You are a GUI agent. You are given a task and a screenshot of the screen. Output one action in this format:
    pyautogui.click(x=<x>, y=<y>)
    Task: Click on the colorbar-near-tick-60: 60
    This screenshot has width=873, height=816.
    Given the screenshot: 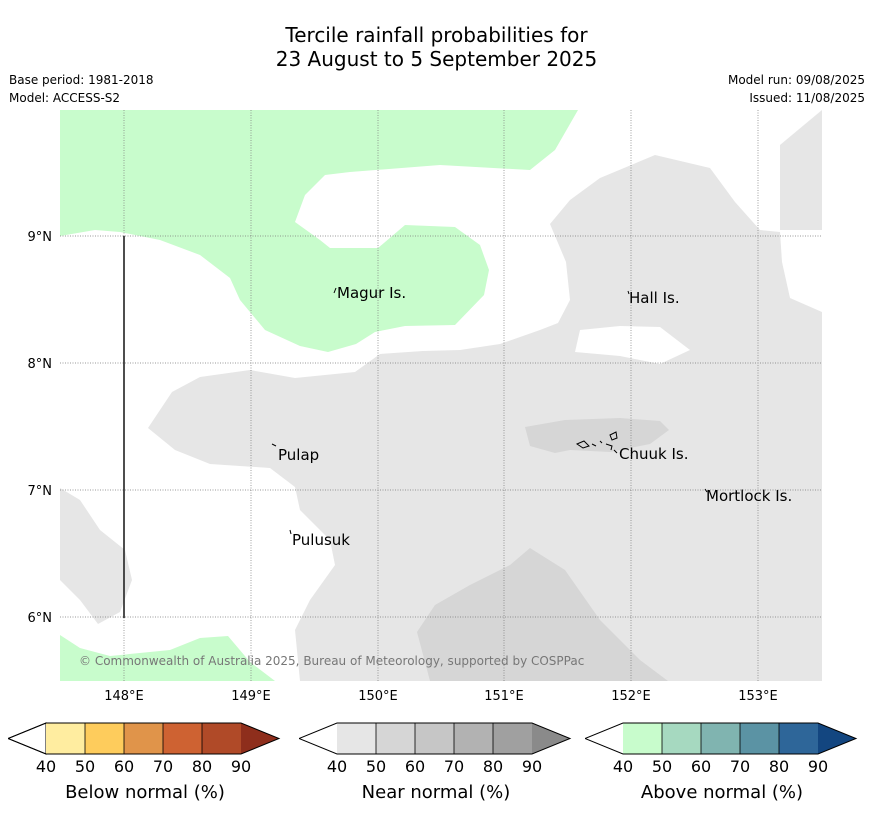 What is the action you would take?
    pyautogui.click(x=415, y=766)
    